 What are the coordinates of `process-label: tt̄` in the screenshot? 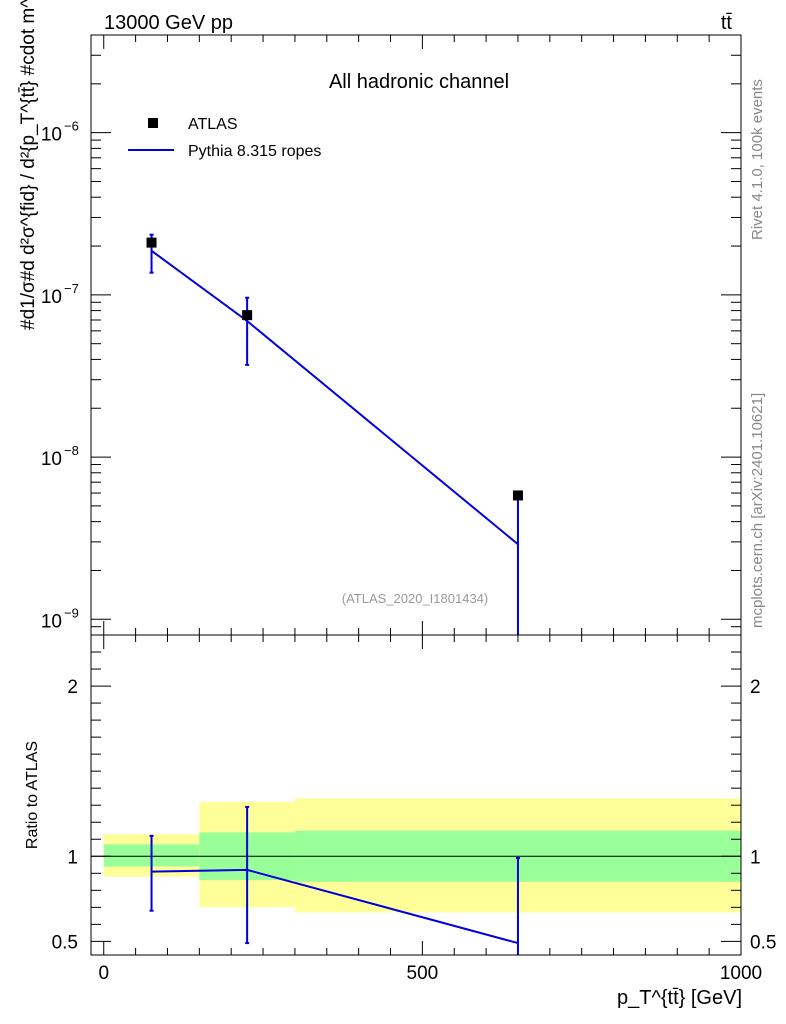 It's located at (727, 23).